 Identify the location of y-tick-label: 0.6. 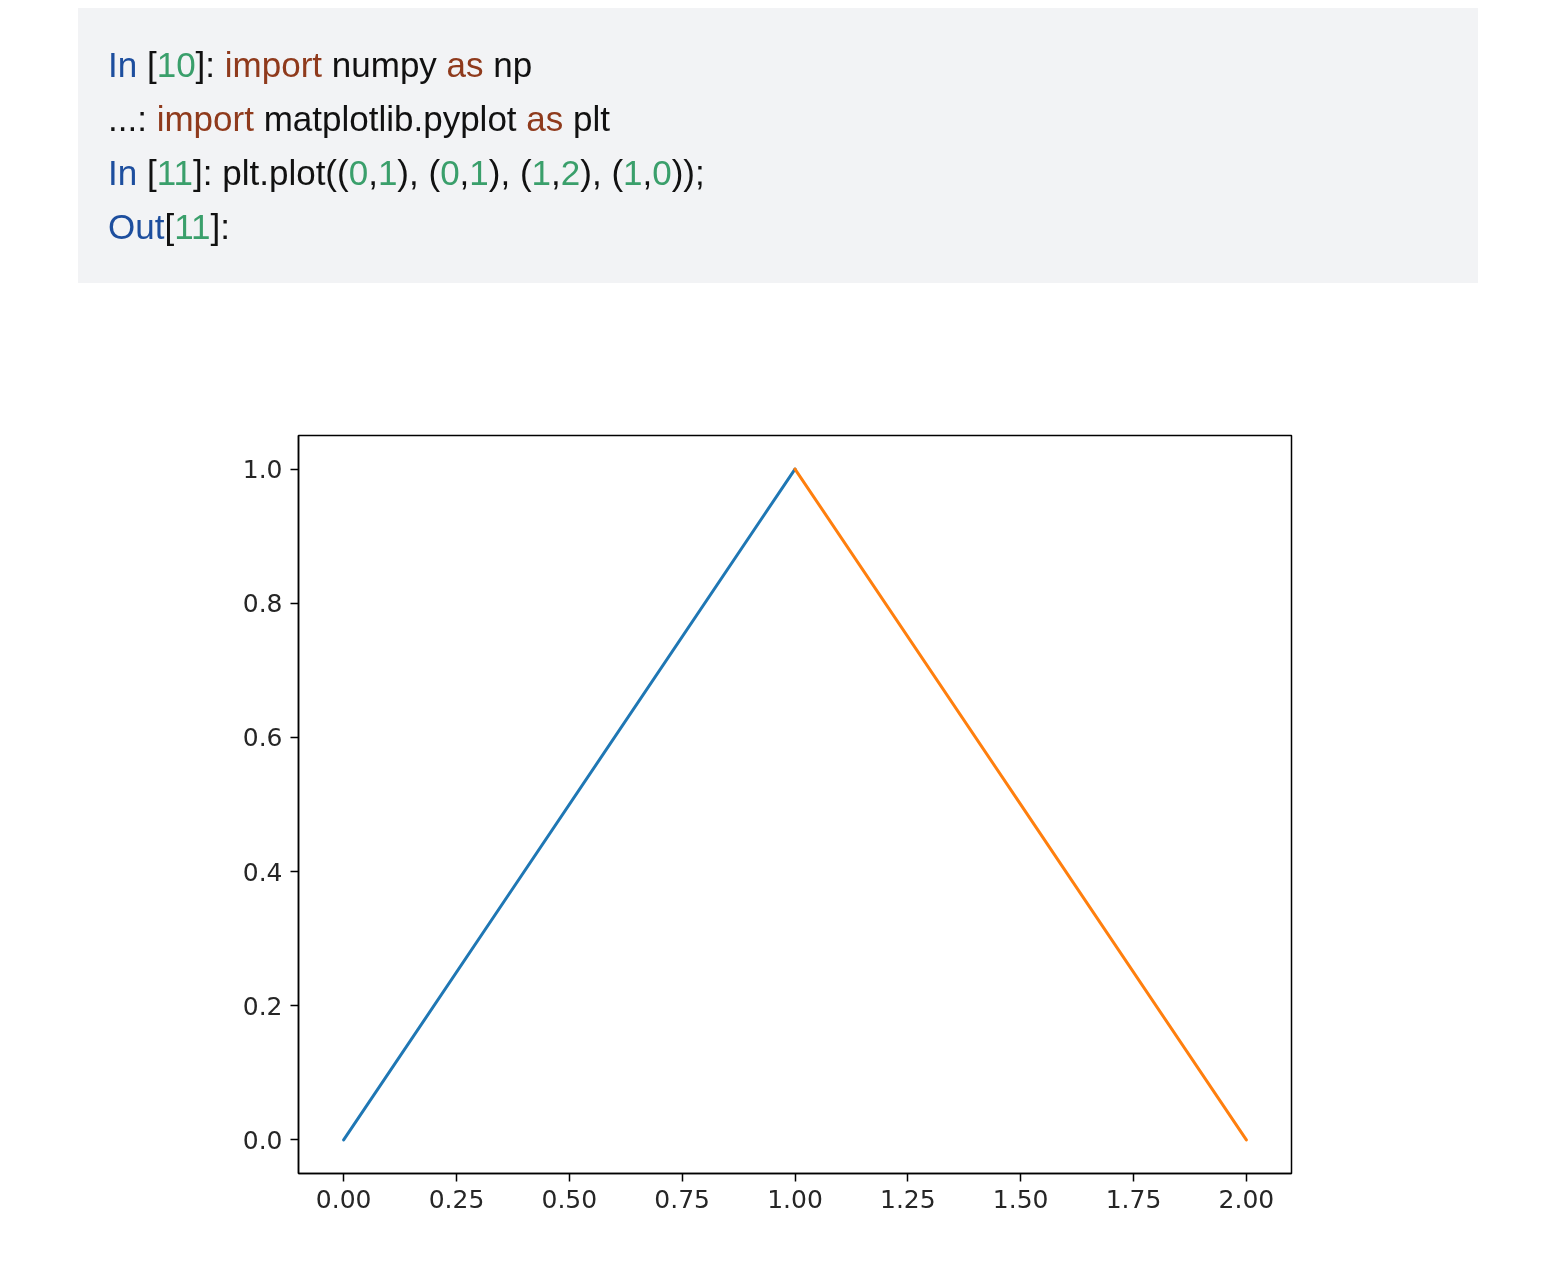
(262, 738).